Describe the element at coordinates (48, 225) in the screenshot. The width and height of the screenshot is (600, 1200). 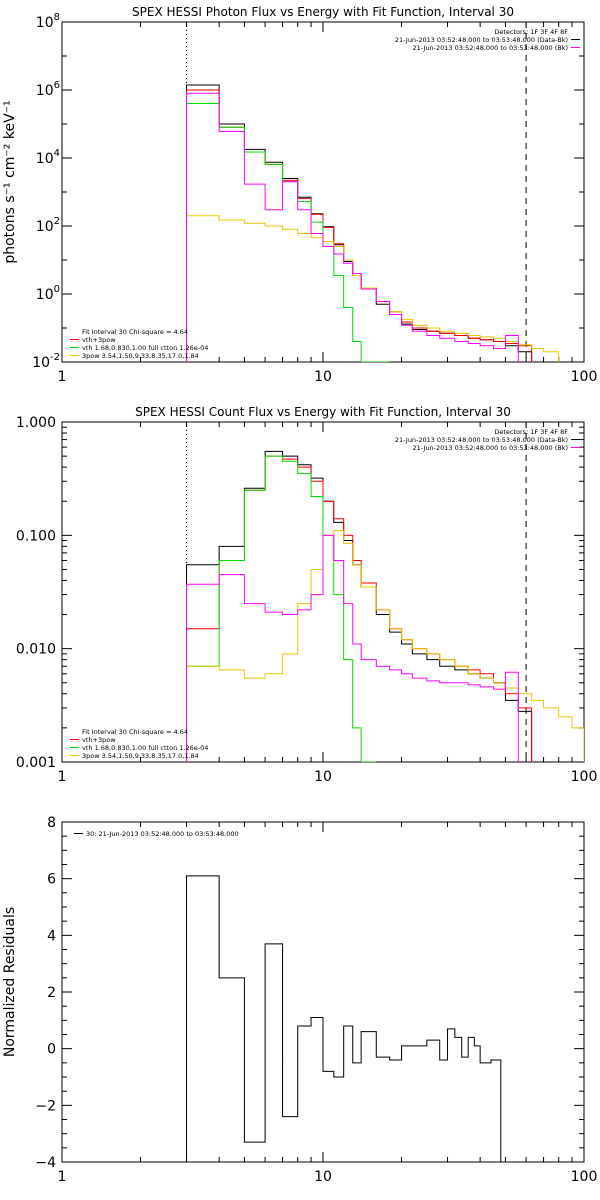
I see `y-tick-label: 10²` at that location.